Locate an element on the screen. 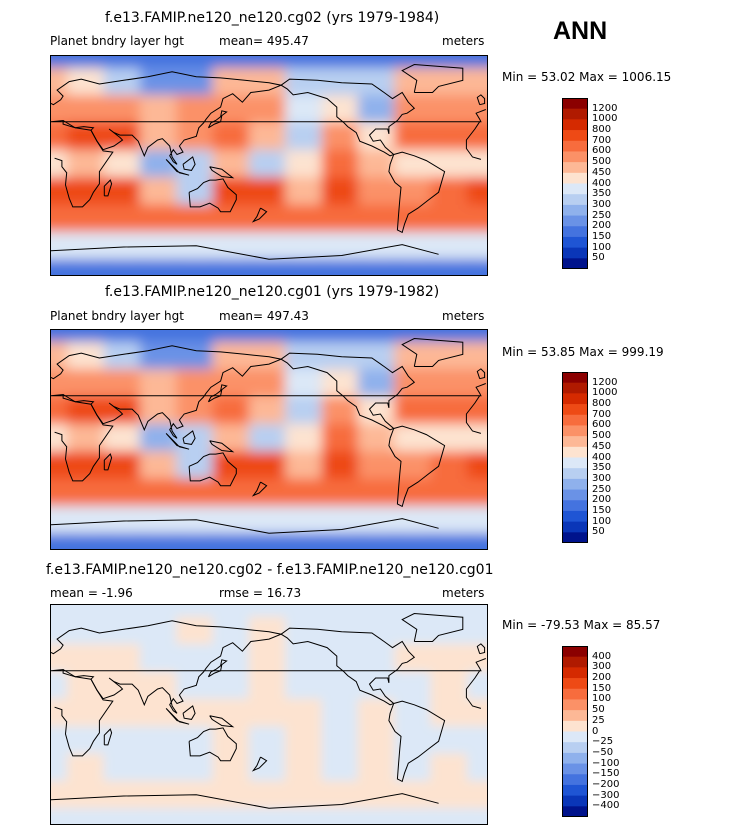  colorbar-tick-label: 250 is located at coordinates (602, 215).